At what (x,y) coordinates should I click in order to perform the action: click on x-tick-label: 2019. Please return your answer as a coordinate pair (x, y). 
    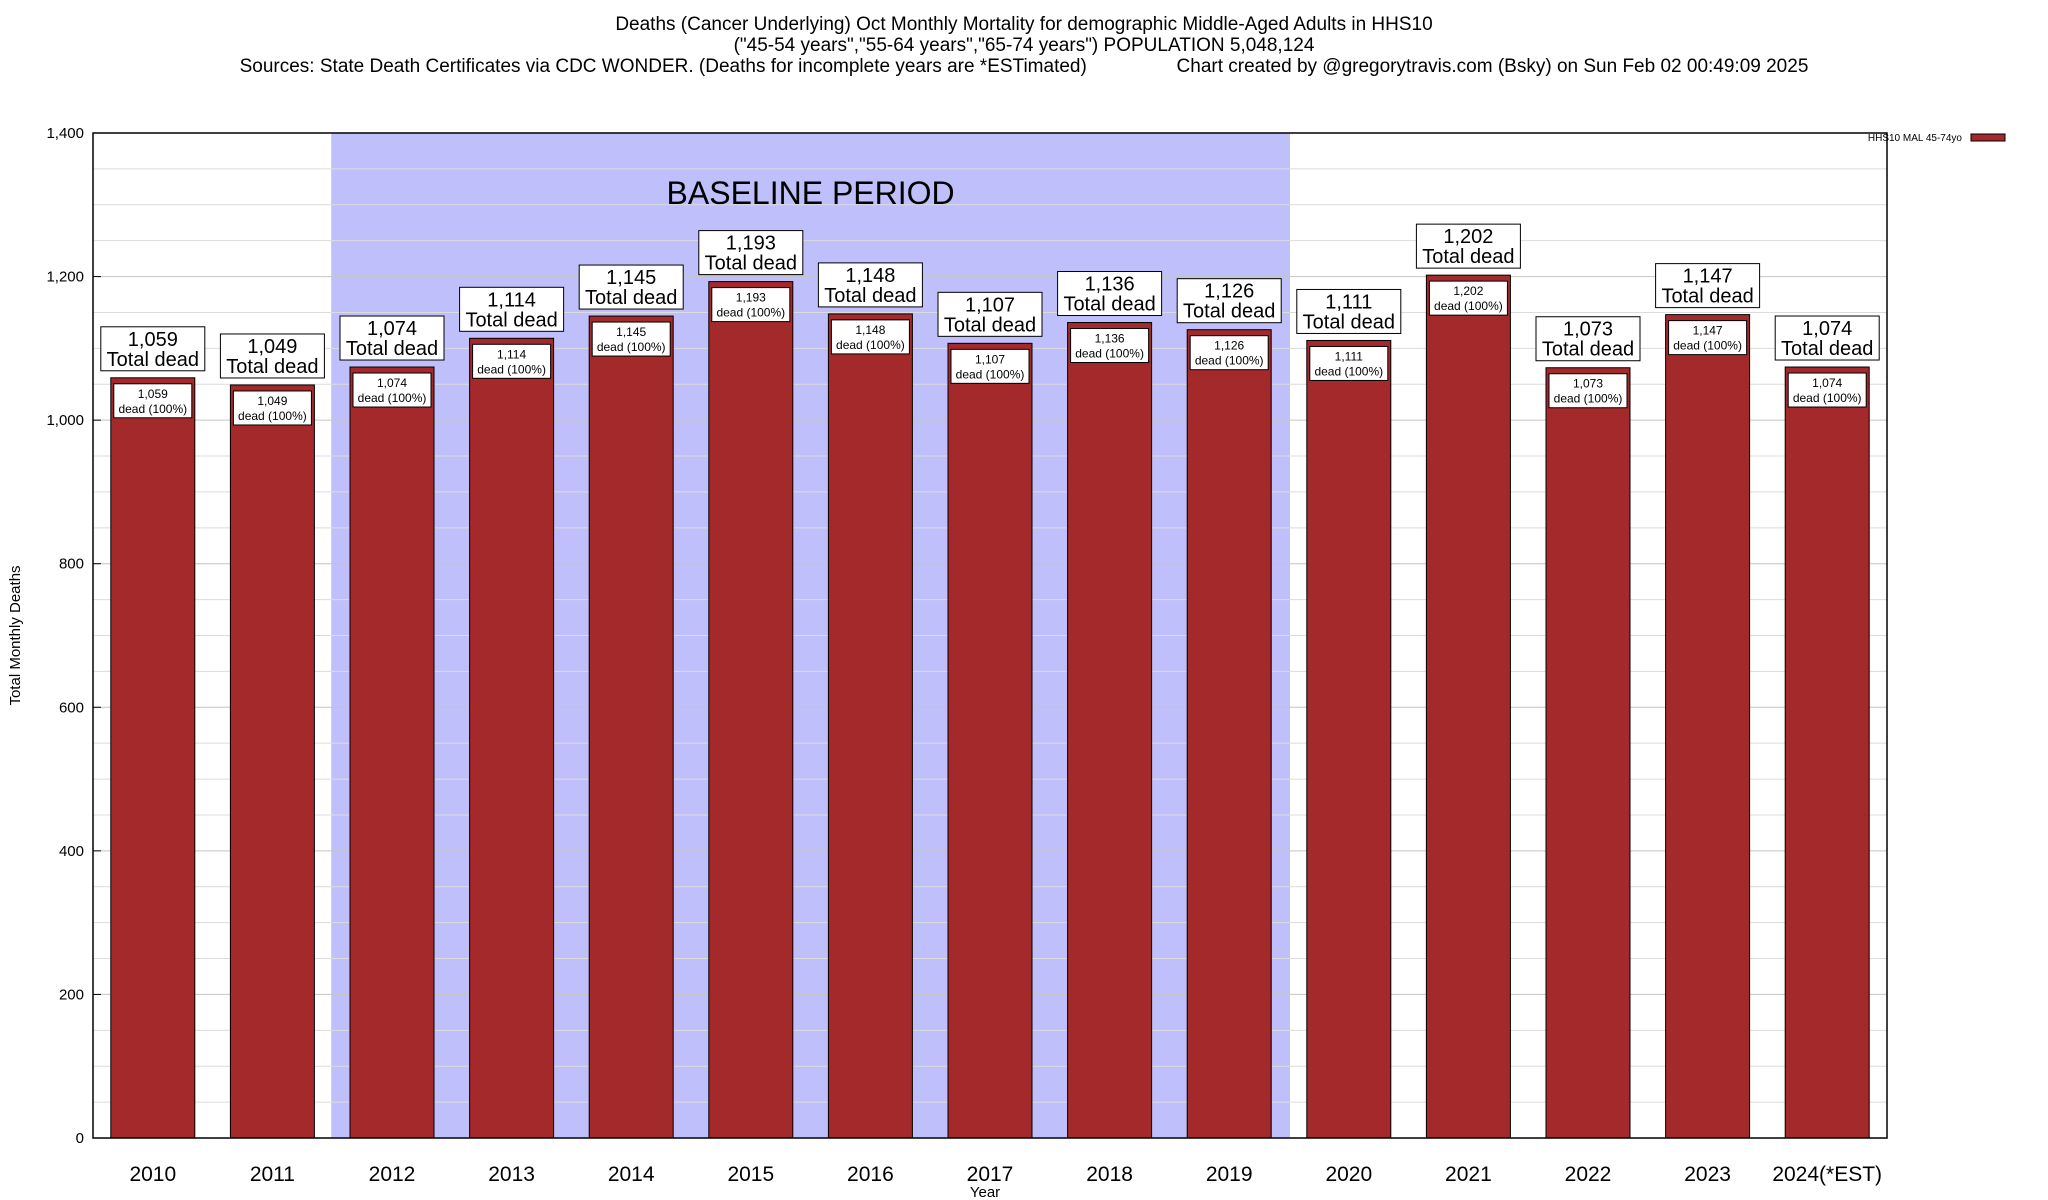
    Looking at the image, I should click on (1229, 1174).